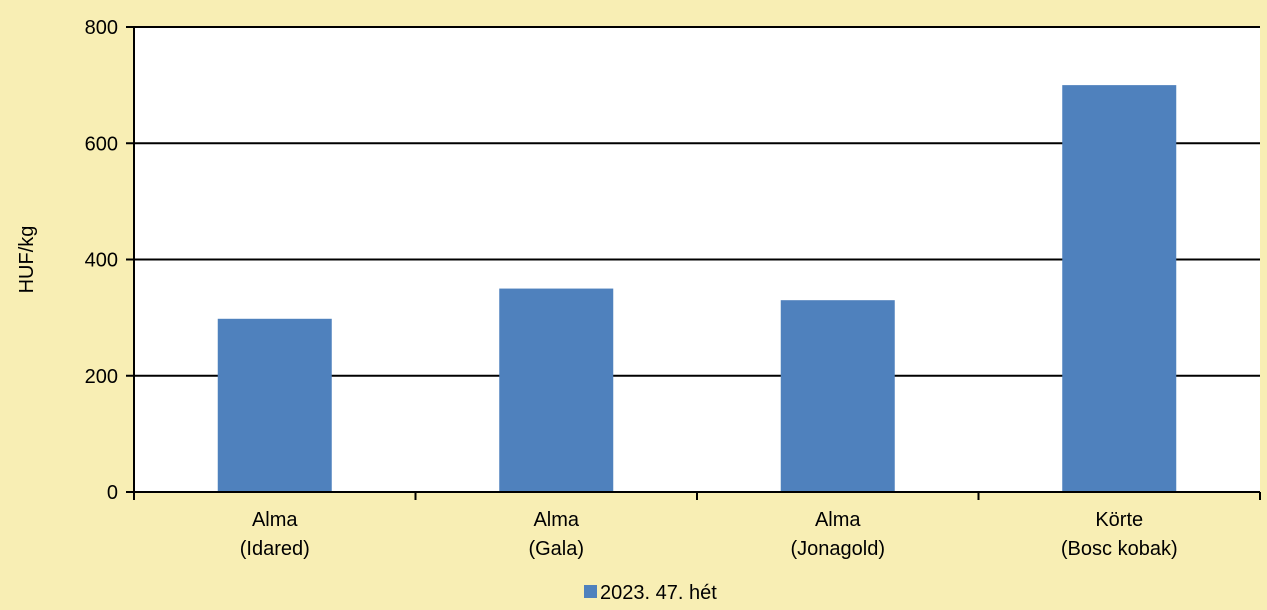  What do you see at coordinates (275, 534) in the screenshot?
I see `x-tick-label: Alma (Idared)` at bounding box center [275, 534].